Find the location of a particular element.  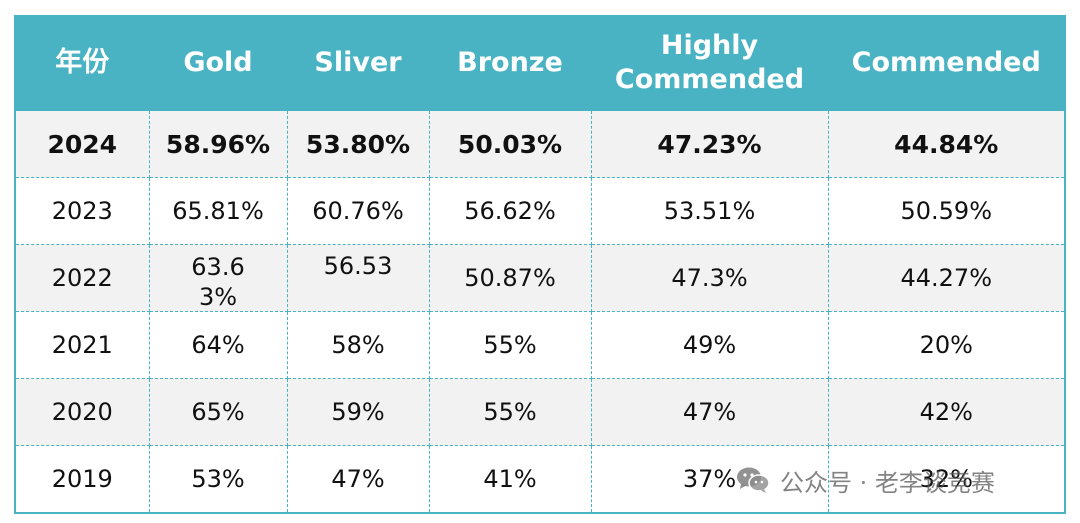

header-sliver: Sliver is located at coordinates (358, 63).